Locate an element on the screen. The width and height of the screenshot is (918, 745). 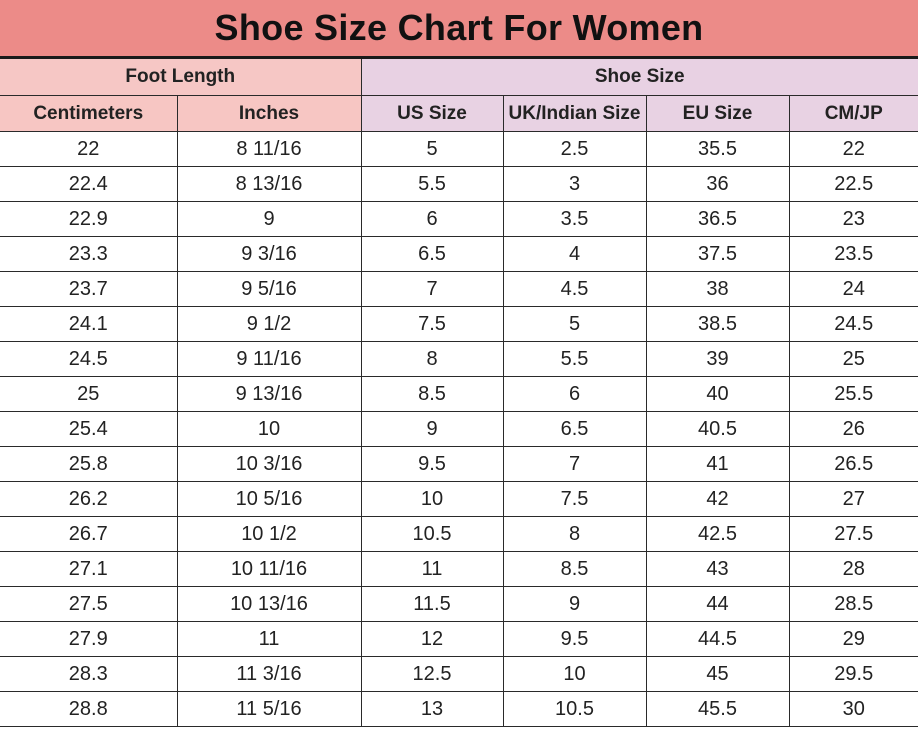
cell-centimeters: 27.9 is located at coordinates (89, 639).